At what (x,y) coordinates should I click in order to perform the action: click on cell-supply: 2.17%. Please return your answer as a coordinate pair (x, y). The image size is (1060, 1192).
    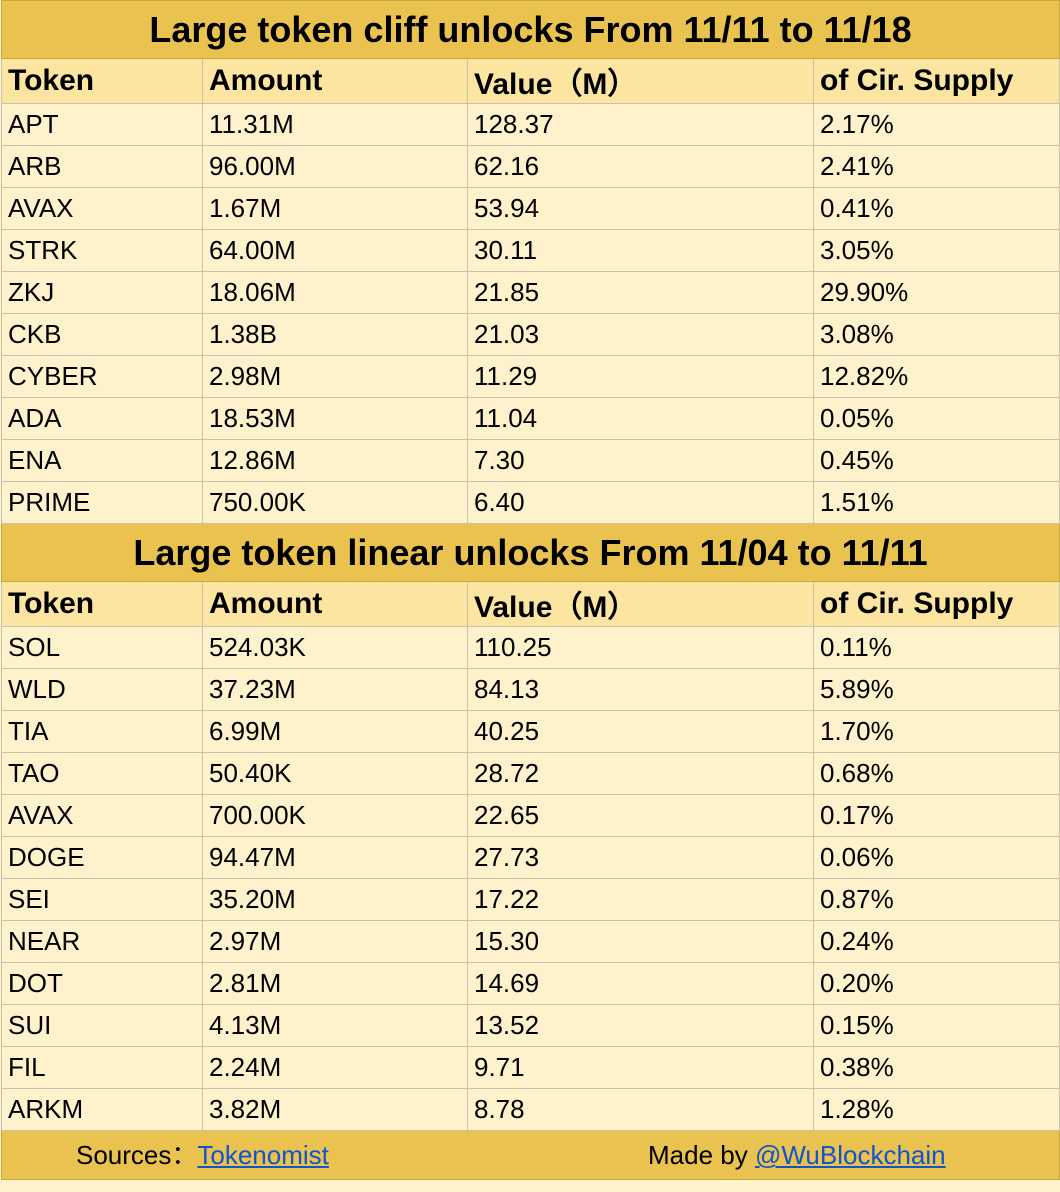
    Looking at the image, I should click on (936, 124).